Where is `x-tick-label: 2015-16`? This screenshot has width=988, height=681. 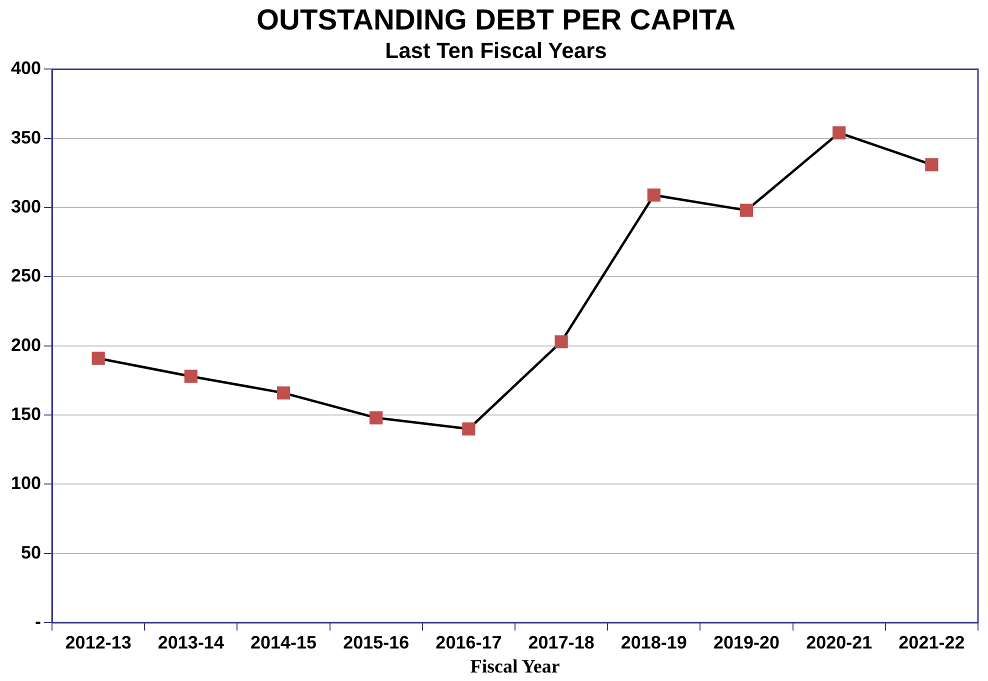
x-tick-label: 2015-16 is located at coordinates (376, 642).